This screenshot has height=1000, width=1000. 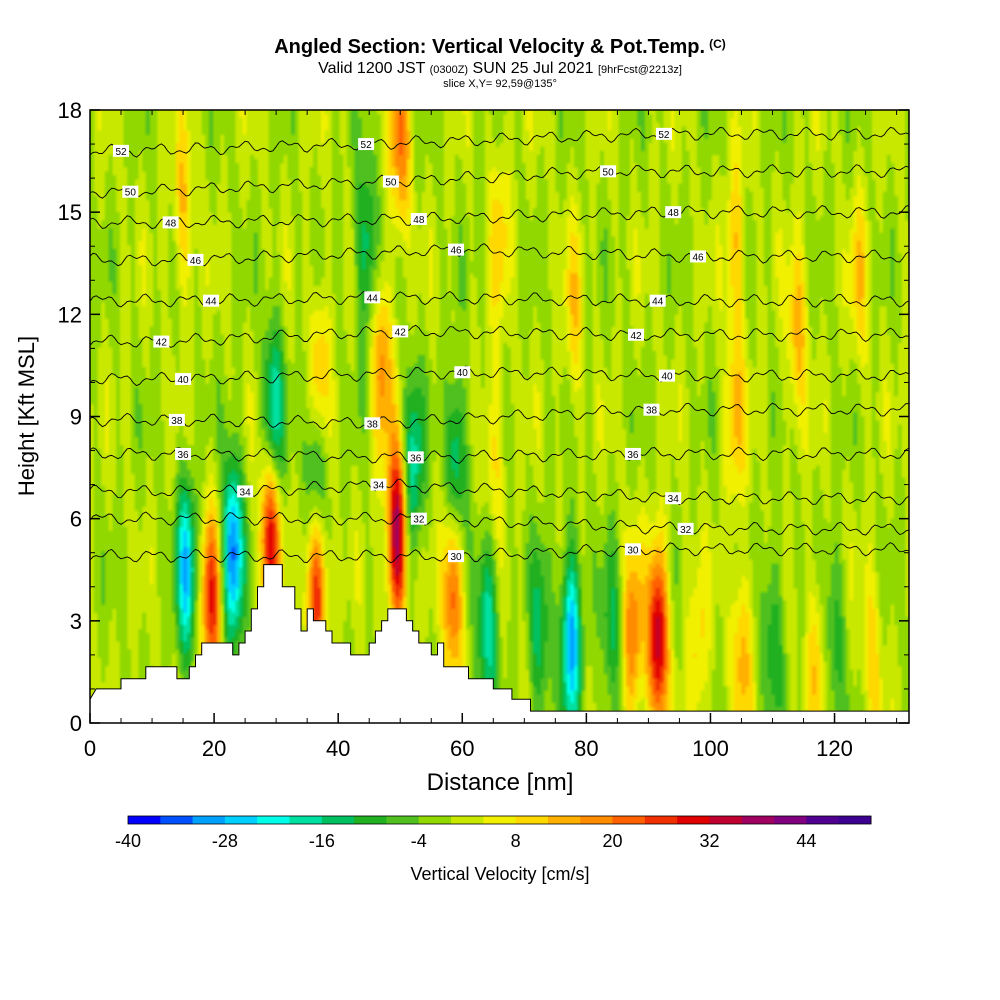 I want to click on y-tick-label: 12, so click(x=70, y=314).